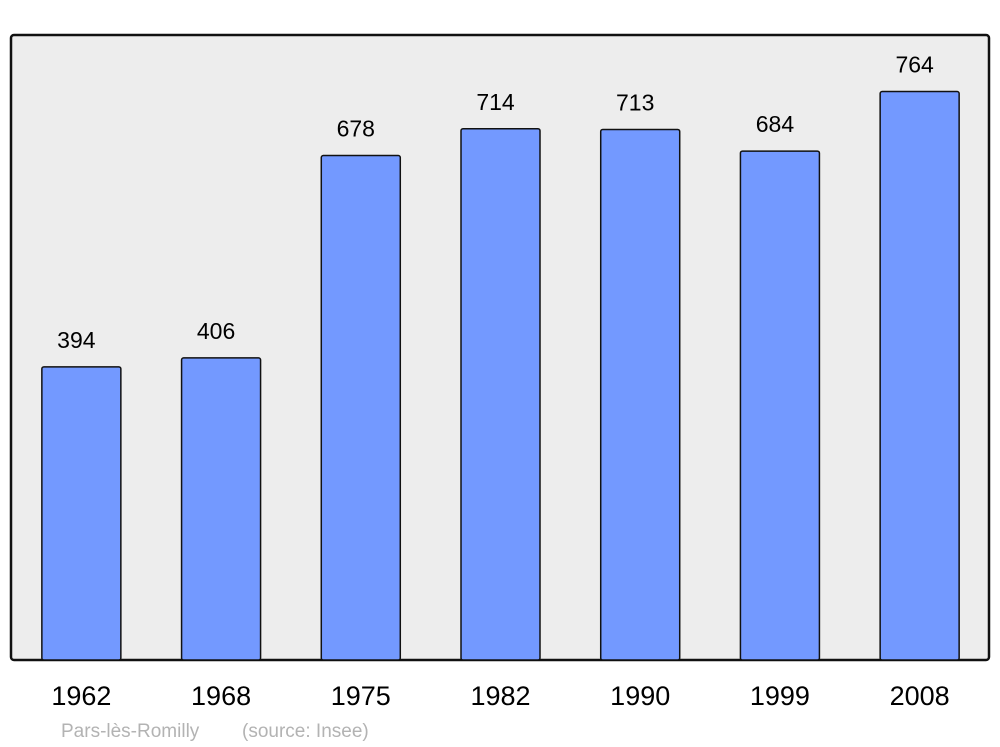 This screenshot has height=747, width=1000. I want to click on x-tick-label: 1990, so click(640, 696).